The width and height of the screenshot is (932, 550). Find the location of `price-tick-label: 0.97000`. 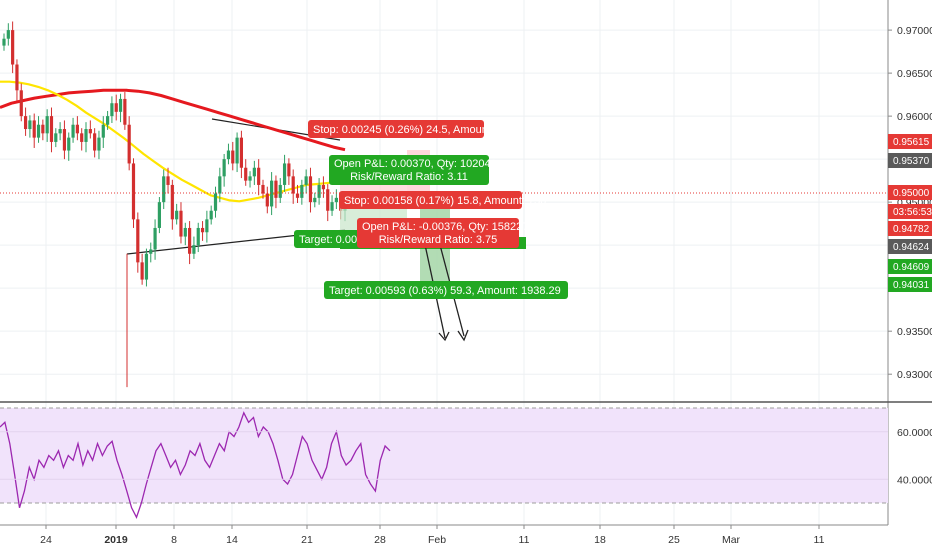

price-tick-label: 0.97000 is located at coordinates (914, 31).